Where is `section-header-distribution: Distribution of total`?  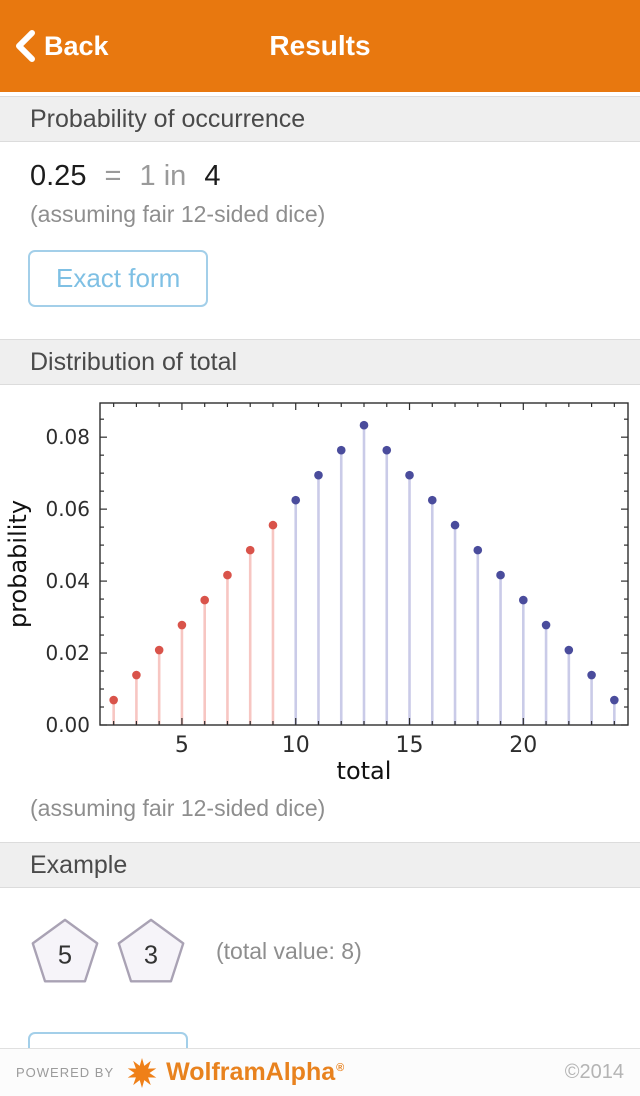 section-header-distribution: Distribution of total is located at coordinates (320, 362).